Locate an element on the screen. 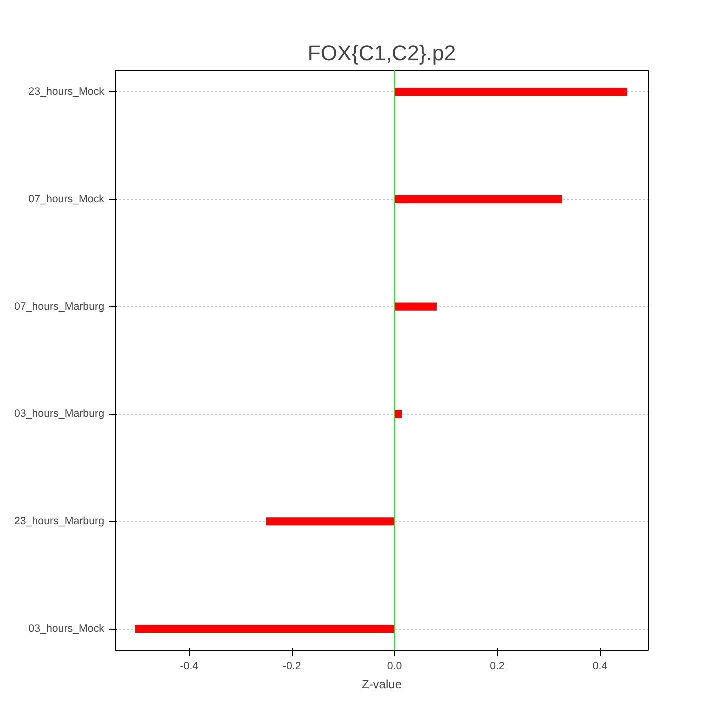 The width and height of the screenshot is (720, 720). x-tick-label: -0.2 is located at coordinates (292, 666).